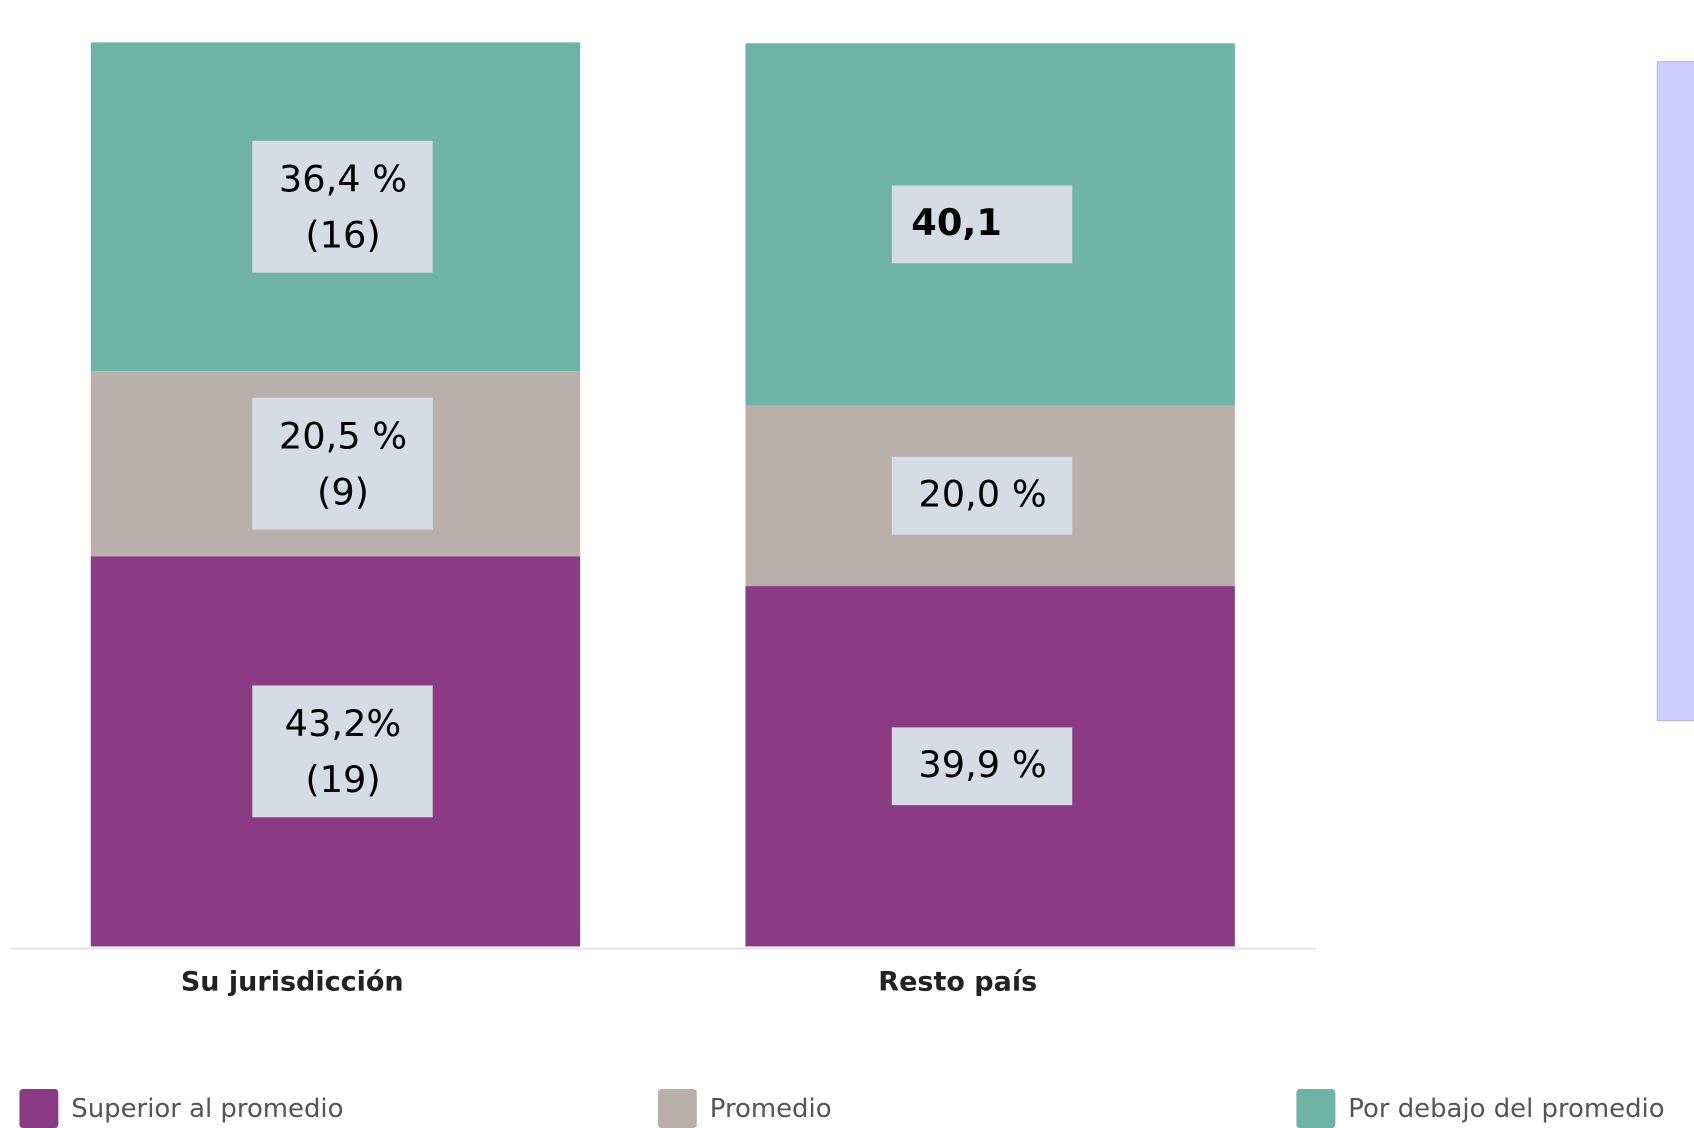 The height and width of the screenshot is (1128, 1694). What do you see at coordinates (343, 723) in the screenshot?
I see `value-label: 43,2%` at bounding box center [343, 723].